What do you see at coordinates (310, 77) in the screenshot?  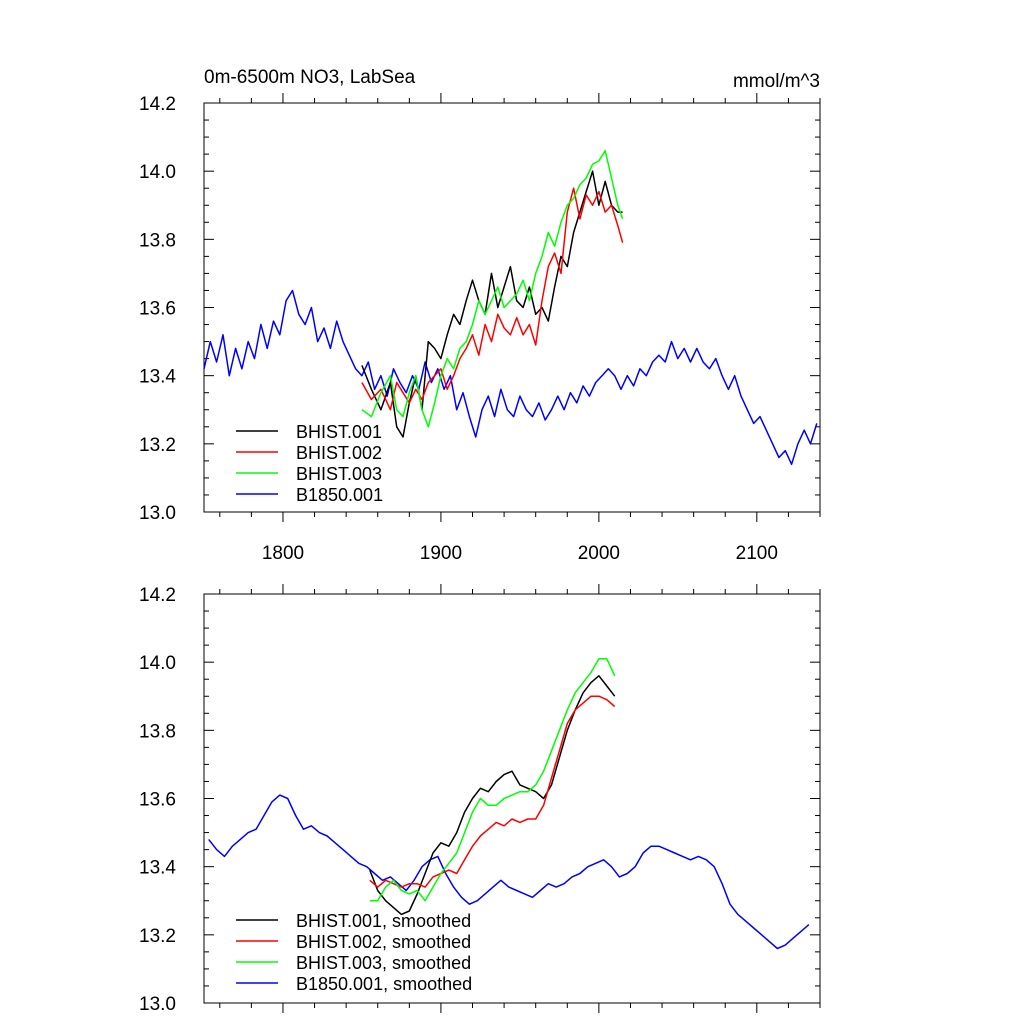 I see `chart-title: 0m-6500m NO3, LabSea` at bounding box center [310, 77].